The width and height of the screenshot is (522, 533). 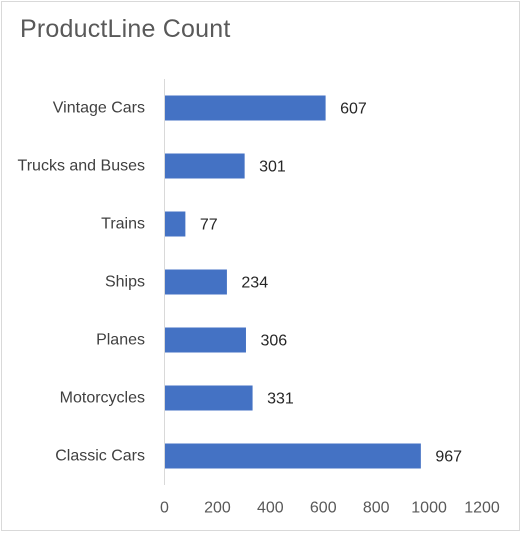 I want to click on x-tick-label: 0, so click(x=164, y=508).